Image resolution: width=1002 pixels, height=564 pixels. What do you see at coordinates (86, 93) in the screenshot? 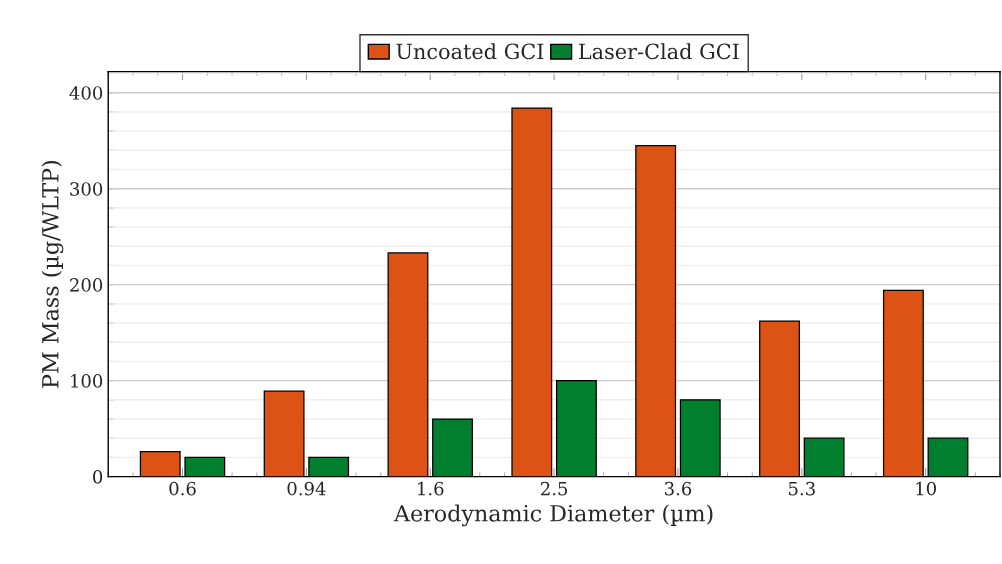
I see `y-tick-label: 400` at bounding box center [86, 93].